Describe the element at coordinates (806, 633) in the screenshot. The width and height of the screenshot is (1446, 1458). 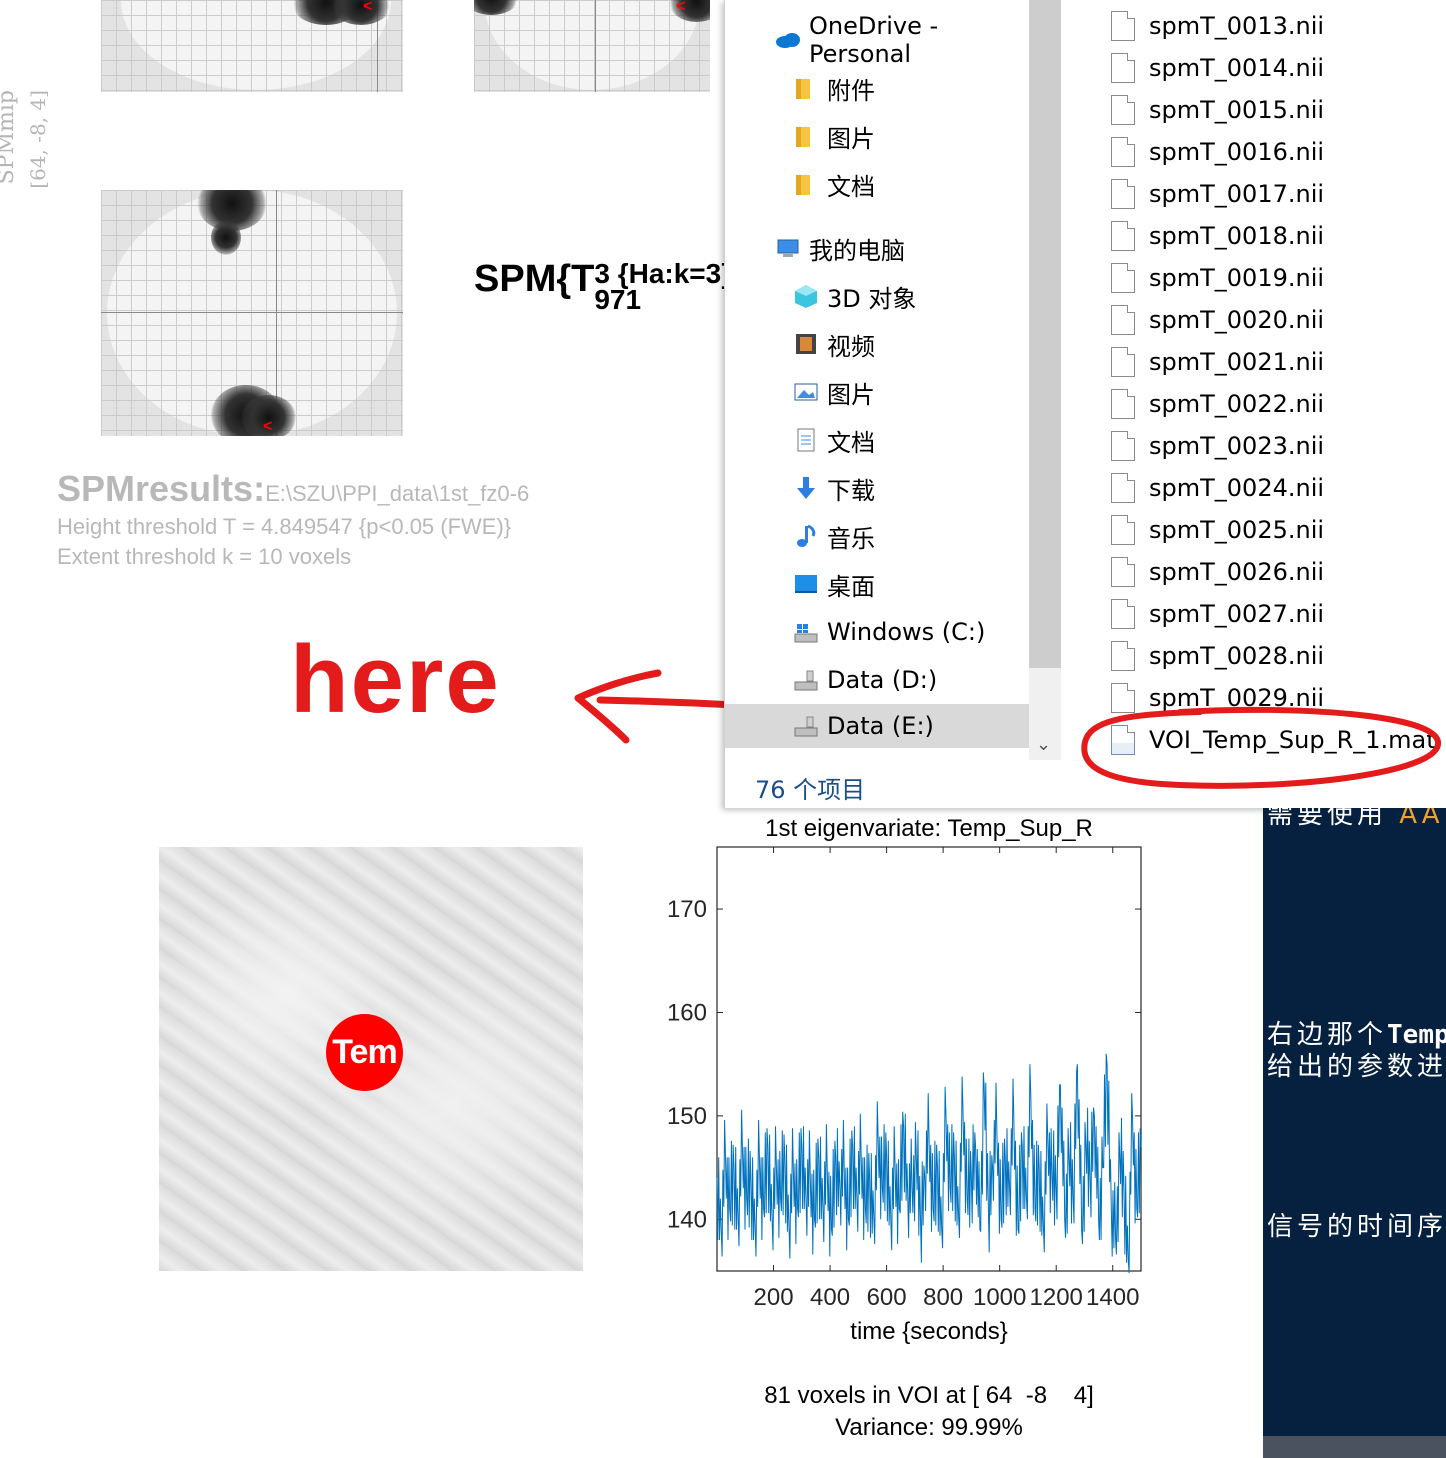
I see `windows-drive-icon` at that location.